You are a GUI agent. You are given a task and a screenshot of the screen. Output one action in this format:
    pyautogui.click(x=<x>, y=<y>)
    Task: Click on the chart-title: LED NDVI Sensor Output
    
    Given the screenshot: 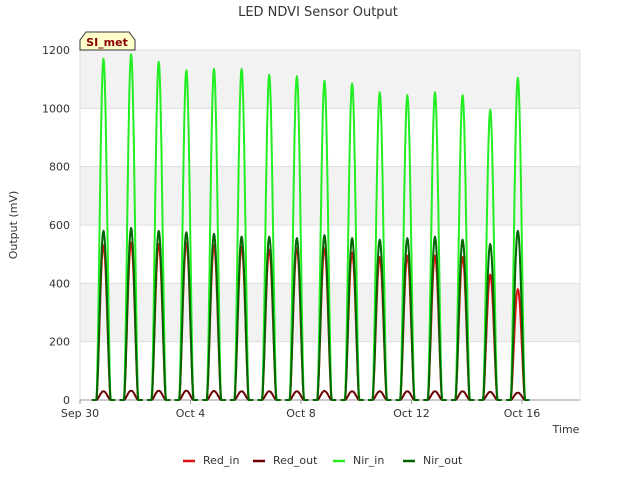 What is the action you would take?
    pyautogui.click(x=318, y=12)
    